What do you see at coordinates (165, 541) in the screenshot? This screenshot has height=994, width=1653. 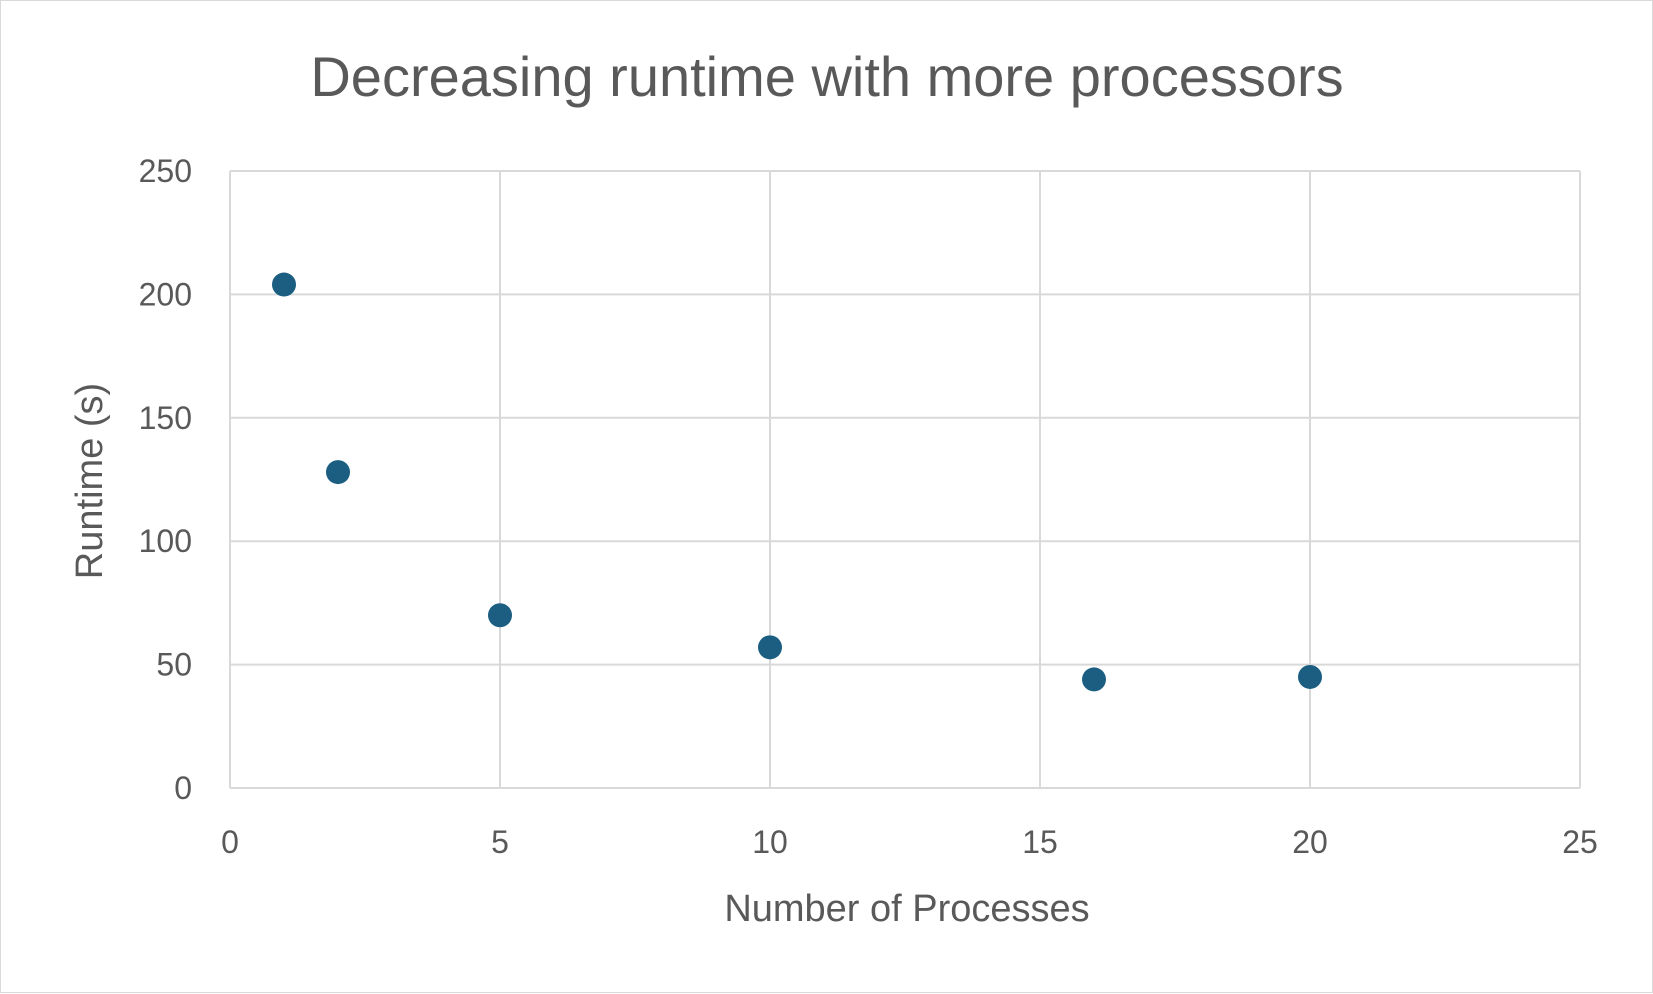 I see `y-tick-label: 100` at bounding box center [165, 541].